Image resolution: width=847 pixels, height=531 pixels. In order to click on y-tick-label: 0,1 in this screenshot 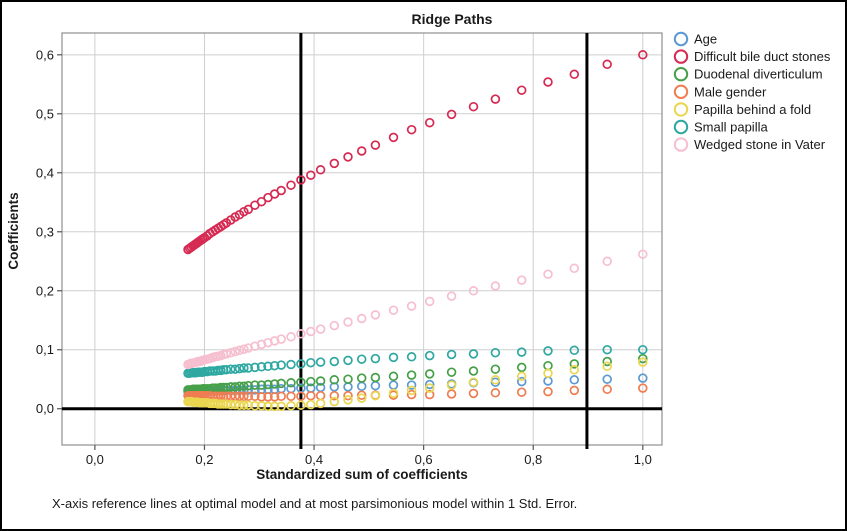, I will do `click(45, 349)`.